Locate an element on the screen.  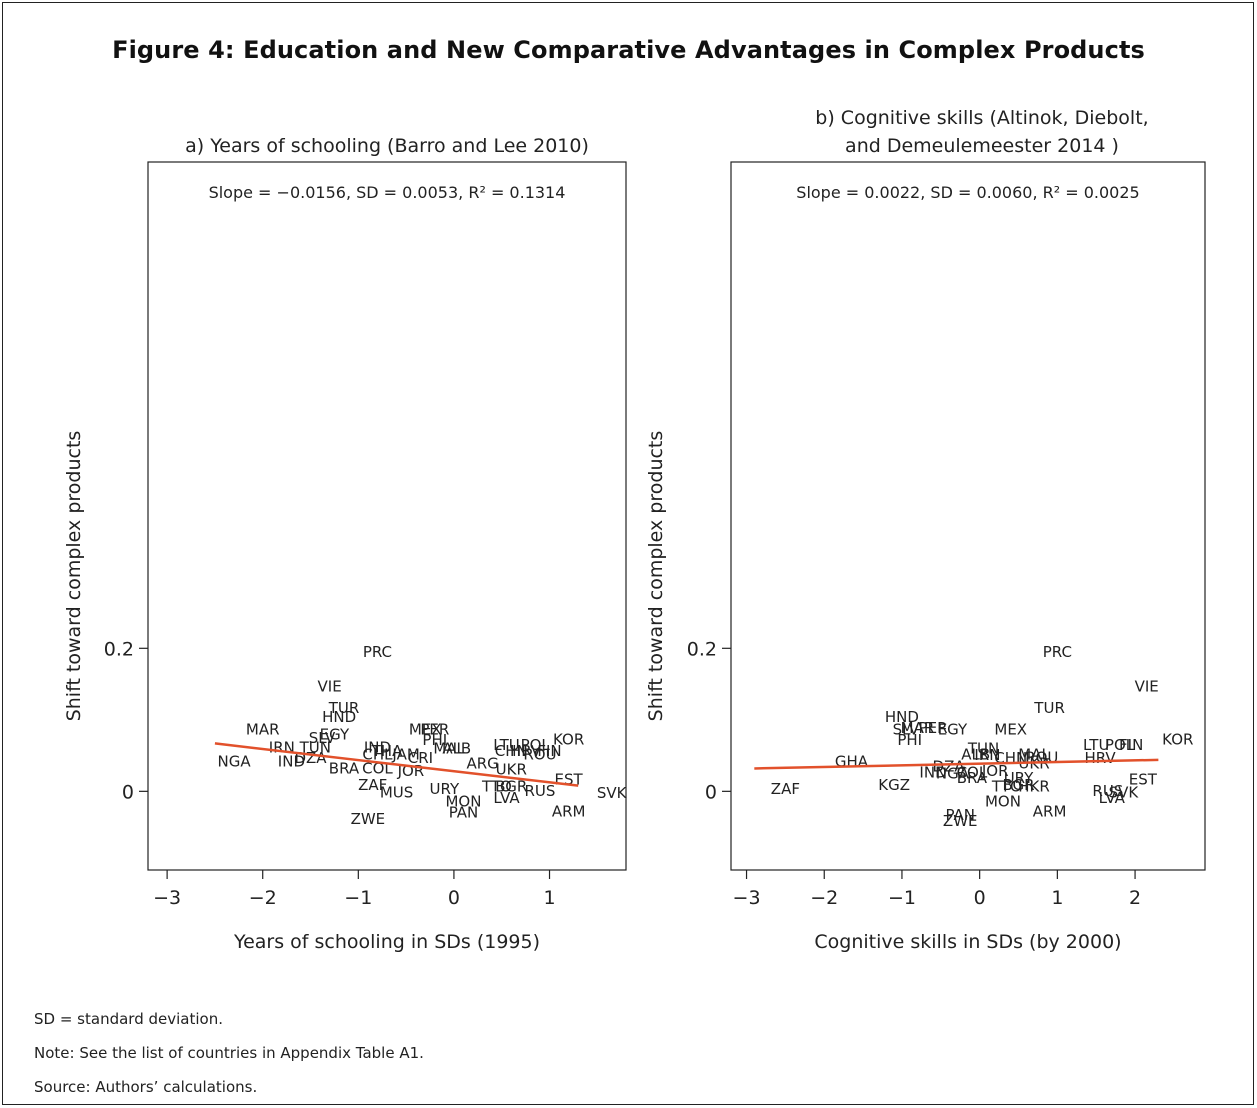
point-label: HND is located at coordinates (902, 717).